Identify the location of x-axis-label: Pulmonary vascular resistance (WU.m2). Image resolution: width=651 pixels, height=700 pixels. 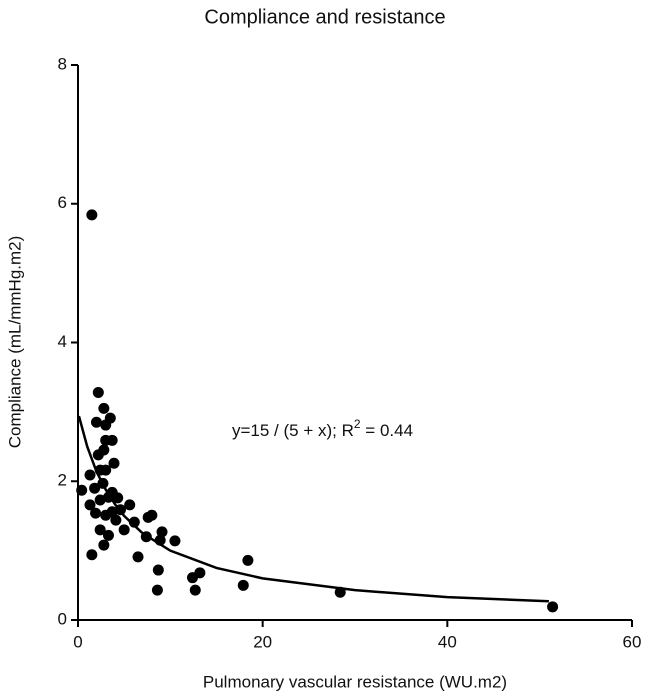
(355, 681).